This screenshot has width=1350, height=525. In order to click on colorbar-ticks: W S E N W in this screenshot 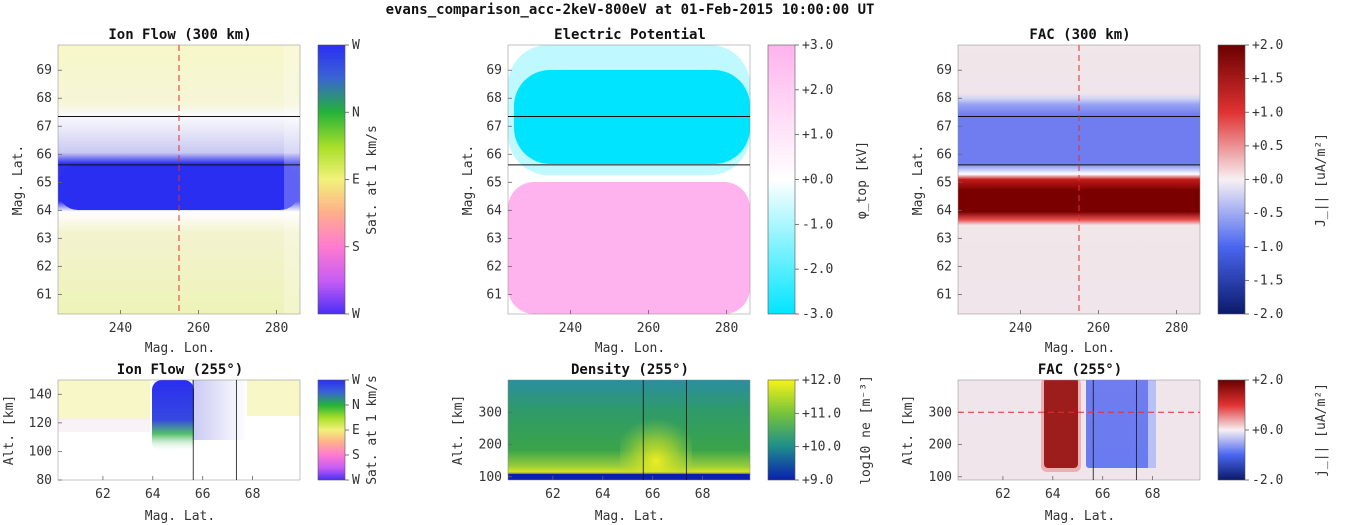, I will do `click(352, 180)`.